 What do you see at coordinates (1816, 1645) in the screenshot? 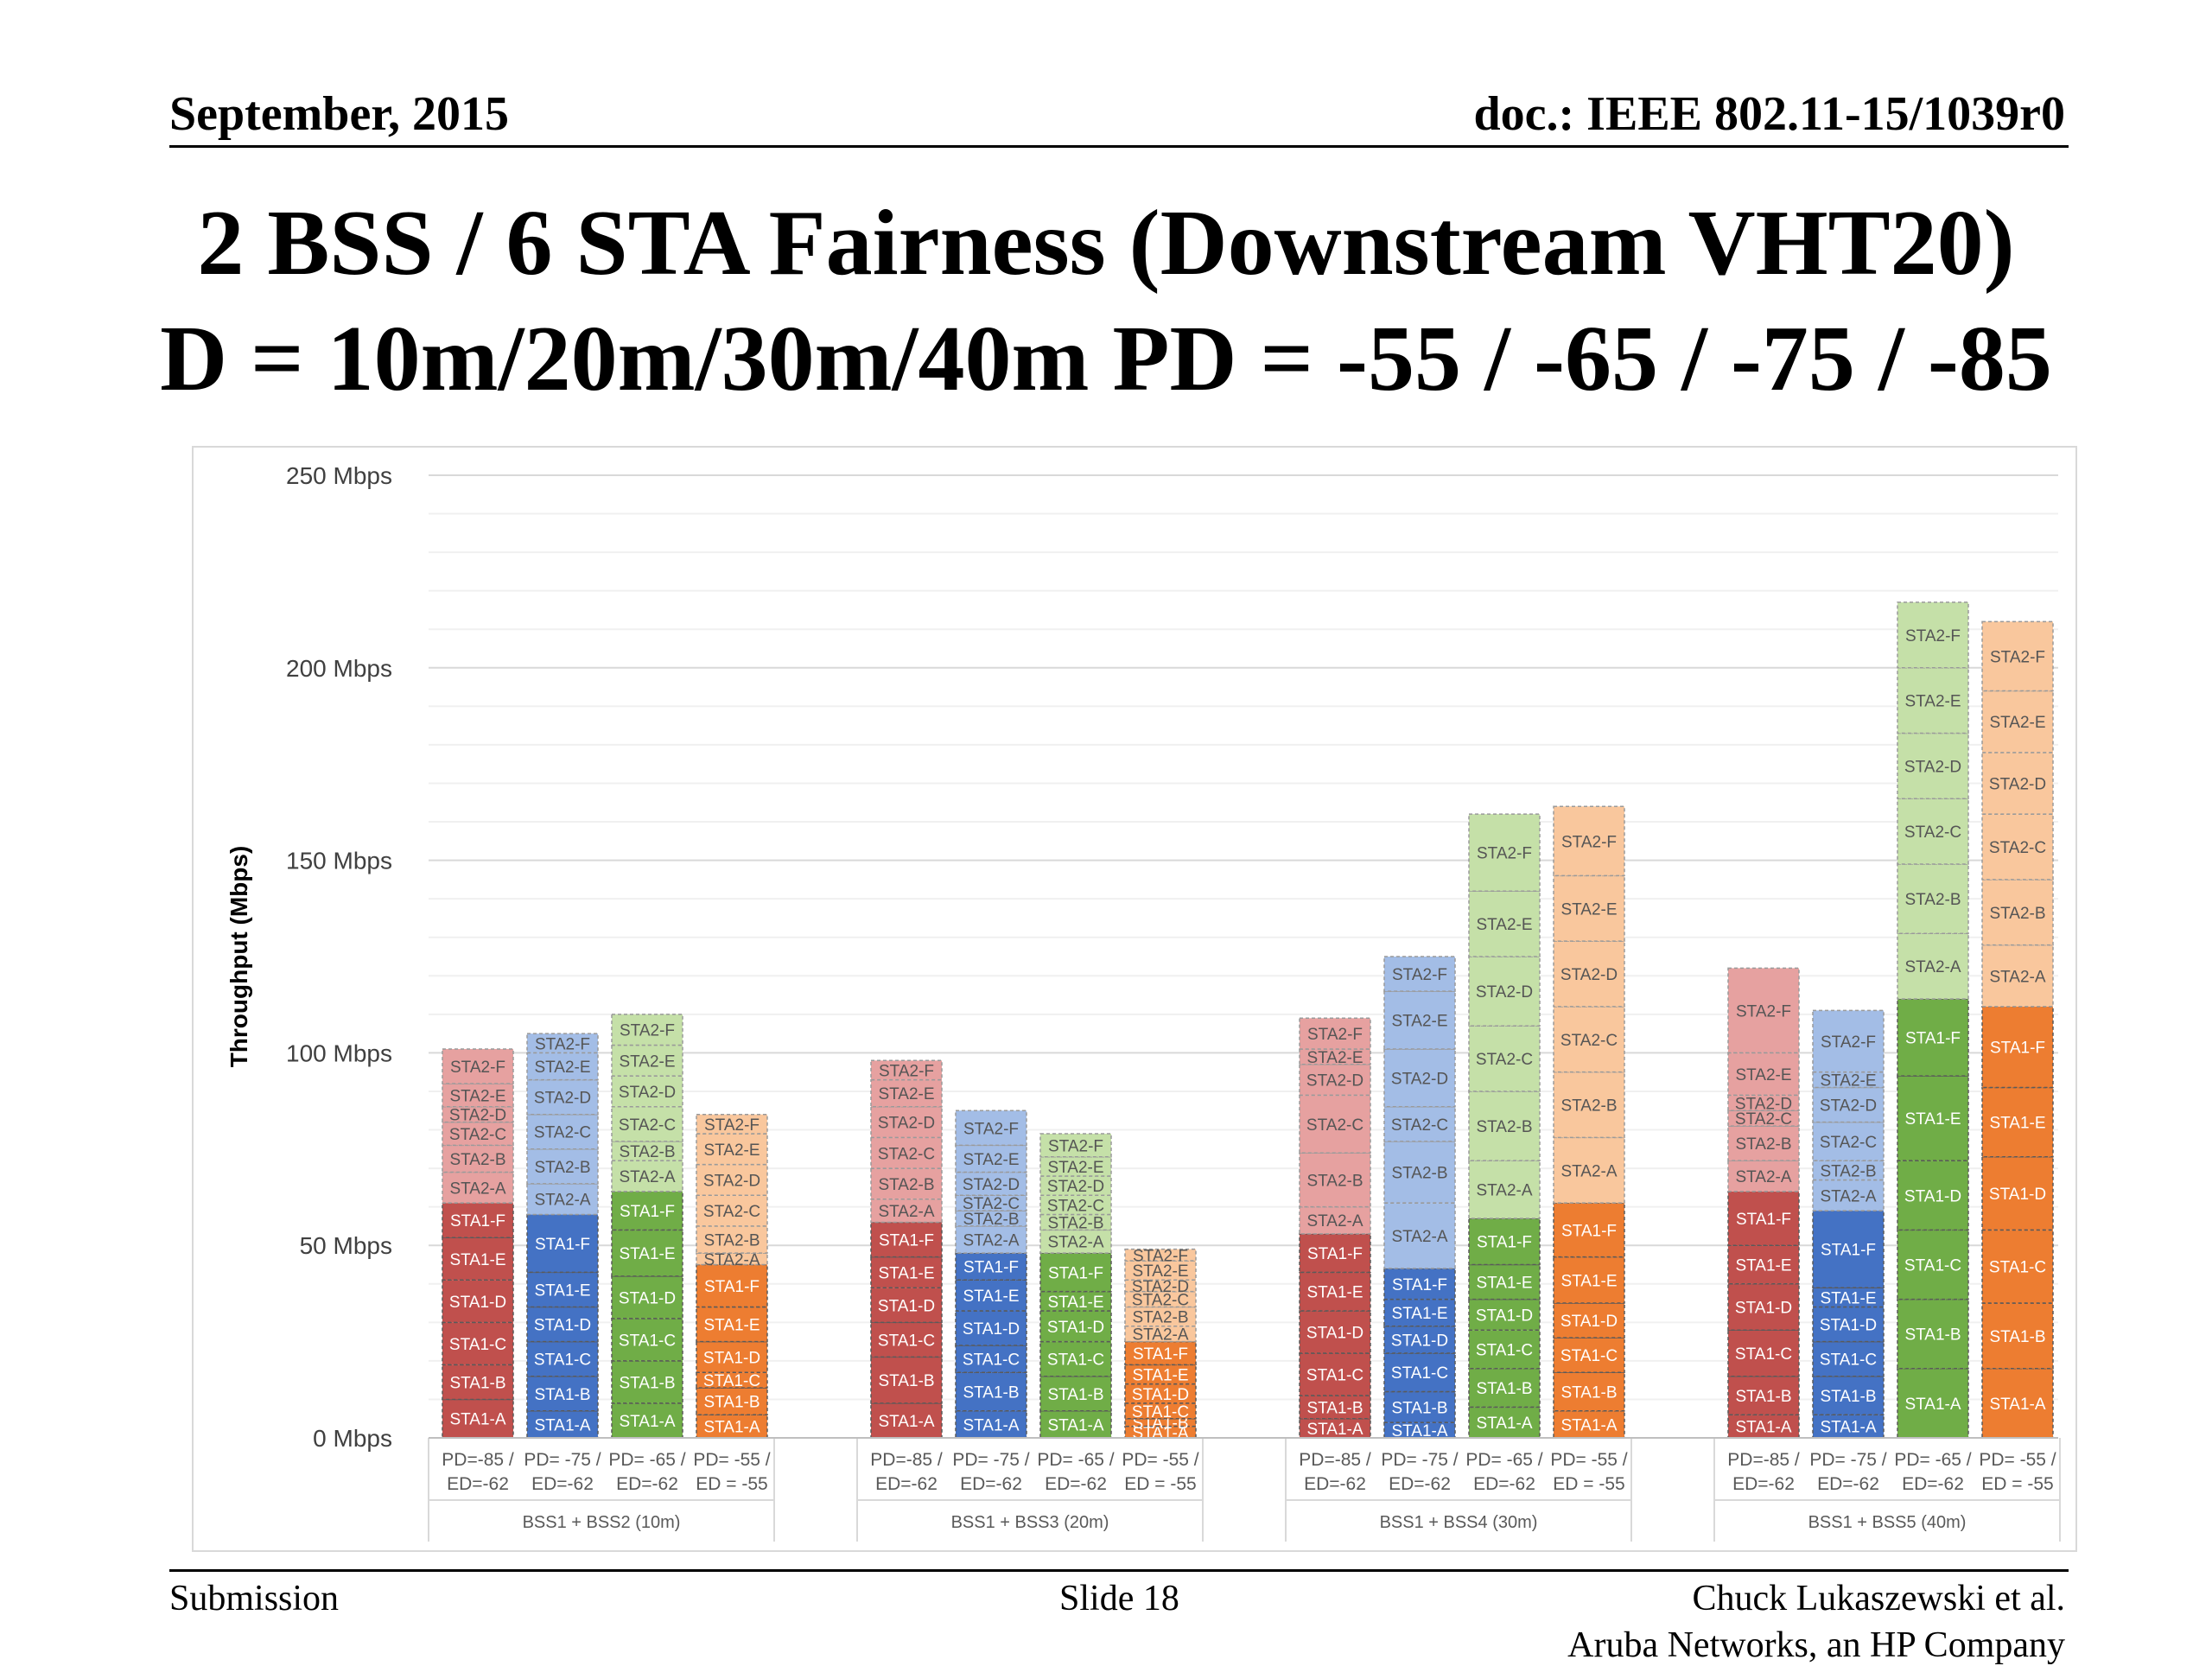
I see `footer-company: Aruba Networks, an HP Company` at bounding box center [1816, 1645].